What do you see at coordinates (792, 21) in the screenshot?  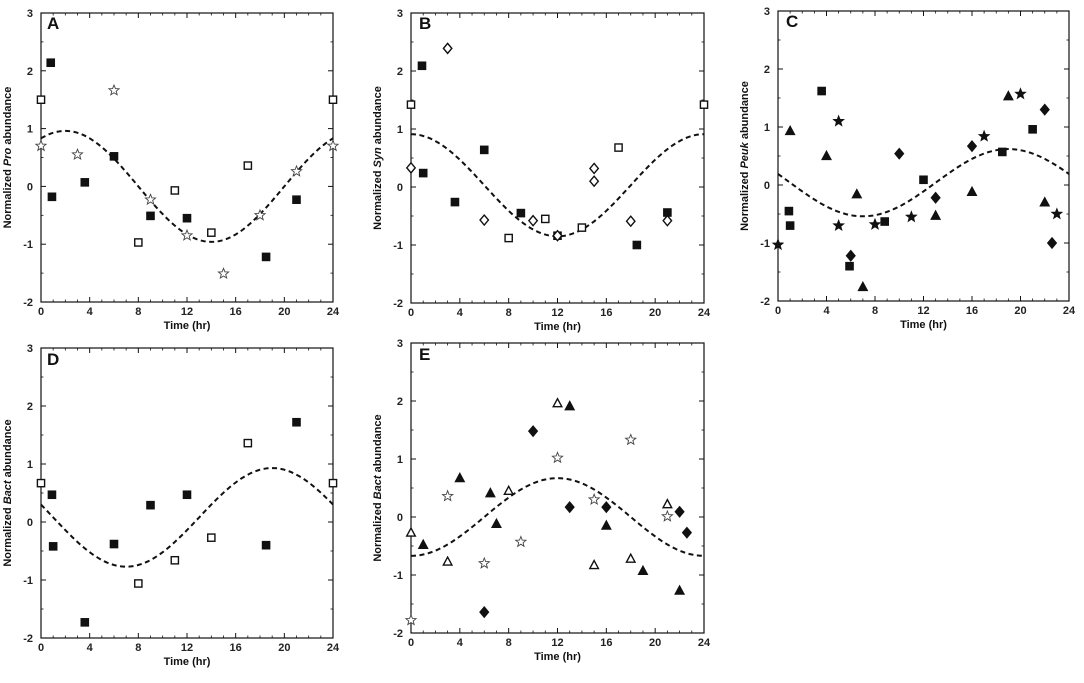 I see `panel-letter: C` at bounding box center [792, 21].